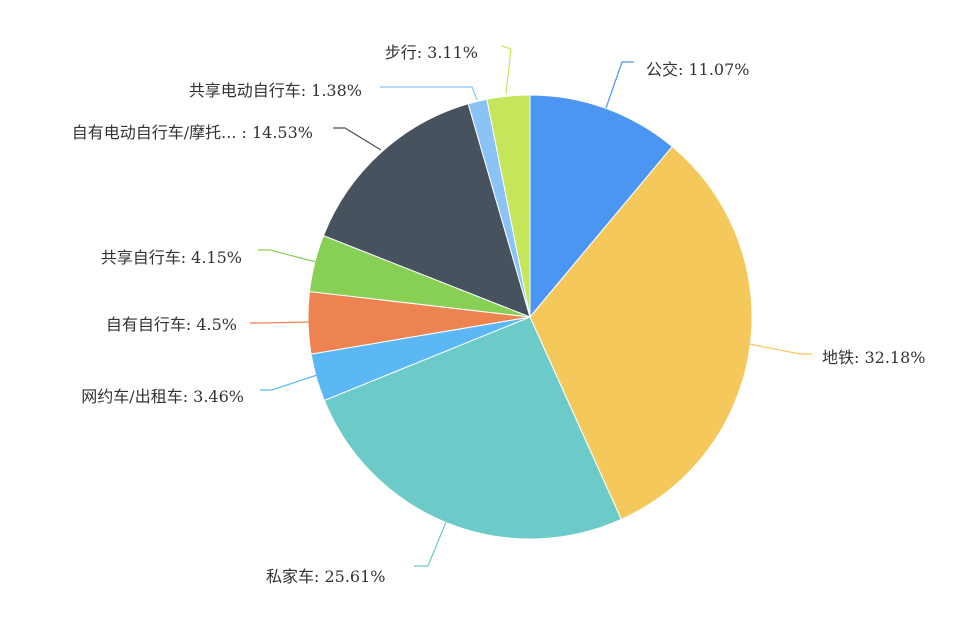 This screenshot has width=964, height=642. Describe the element at coordinates (171, 324) in the screenshot. I see `slice-label-4: 自有自行车: 4.5%` at that location.